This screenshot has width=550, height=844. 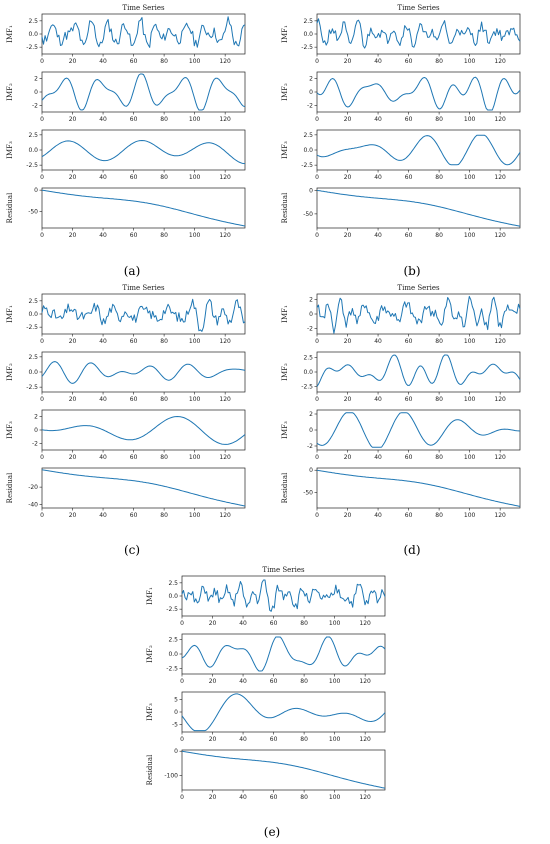 What do you see at coordinates (143, 288) in the screenshot?
I see `chart-title: Time Series` at bounding box center [143, 288].